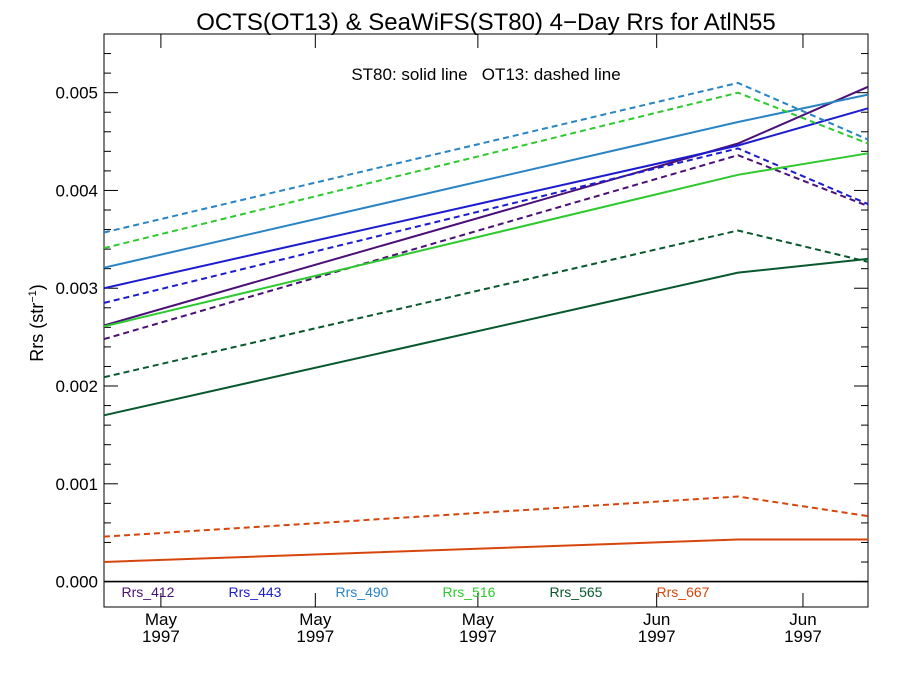 Image resolution: width=900 pixels, height=675 pixels. I want to click on series-line-rrs-667-solid, so click(485, 550).